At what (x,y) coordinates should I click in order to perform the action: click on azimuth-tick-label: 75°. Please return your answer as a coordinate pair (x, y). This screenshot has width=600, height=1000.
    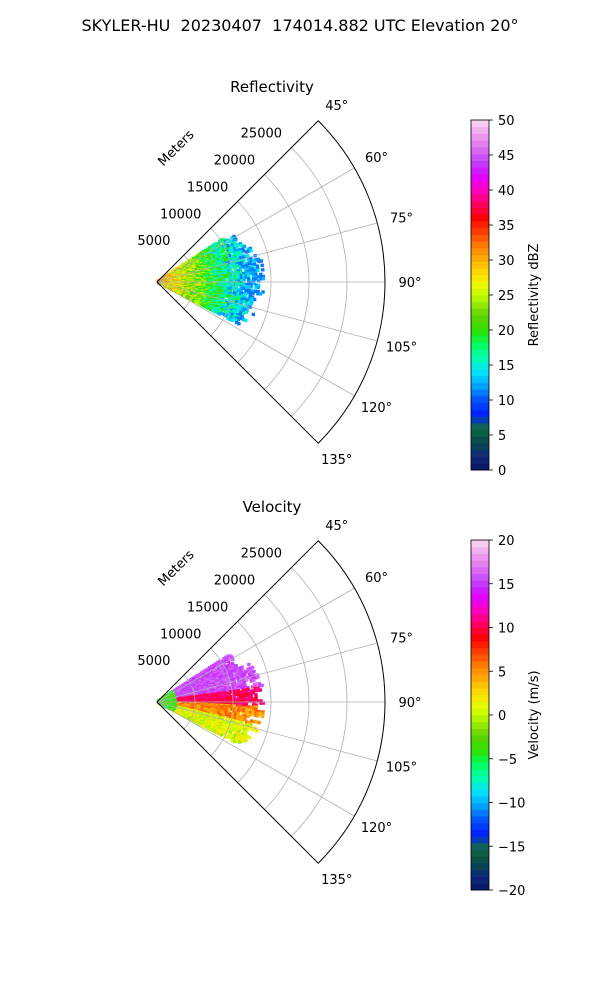
    Looking at the image, I should click on (401, 218).